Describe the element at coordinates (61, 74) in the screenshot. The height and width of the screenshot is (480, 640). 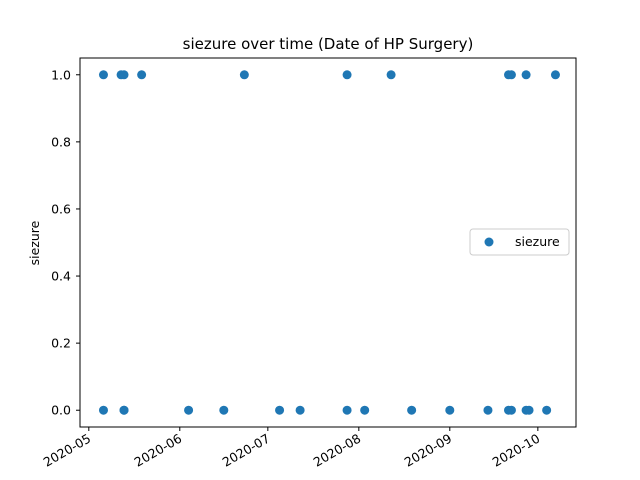
I see `y-tick-label: 1.0` at that location.